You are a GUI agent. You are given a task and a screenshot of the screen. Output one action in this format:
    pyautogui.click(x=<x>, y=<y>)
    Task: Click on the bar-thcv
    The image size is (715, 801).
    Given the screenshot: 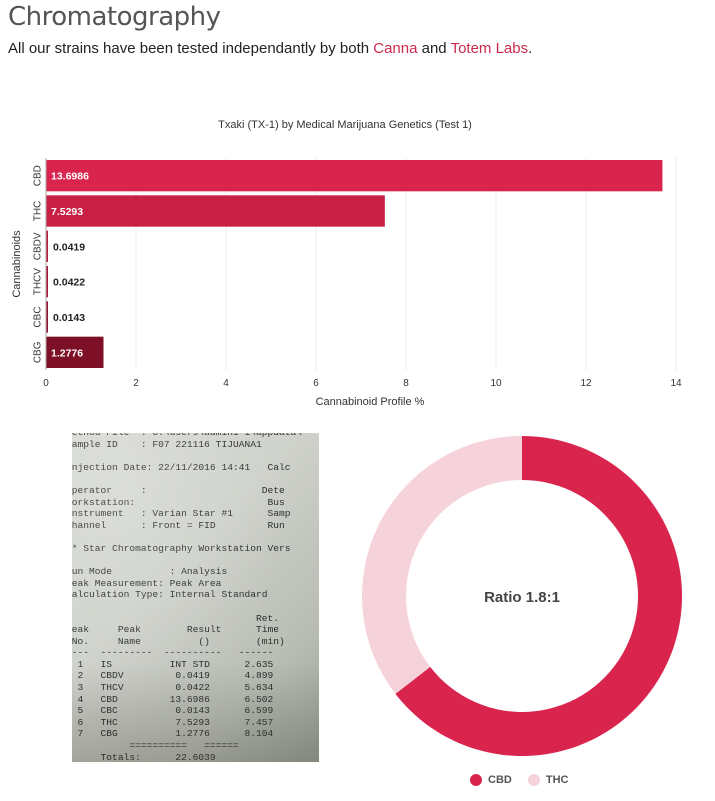 What is the action you would take?
    pyautogui.click(x=47, y=282)
    